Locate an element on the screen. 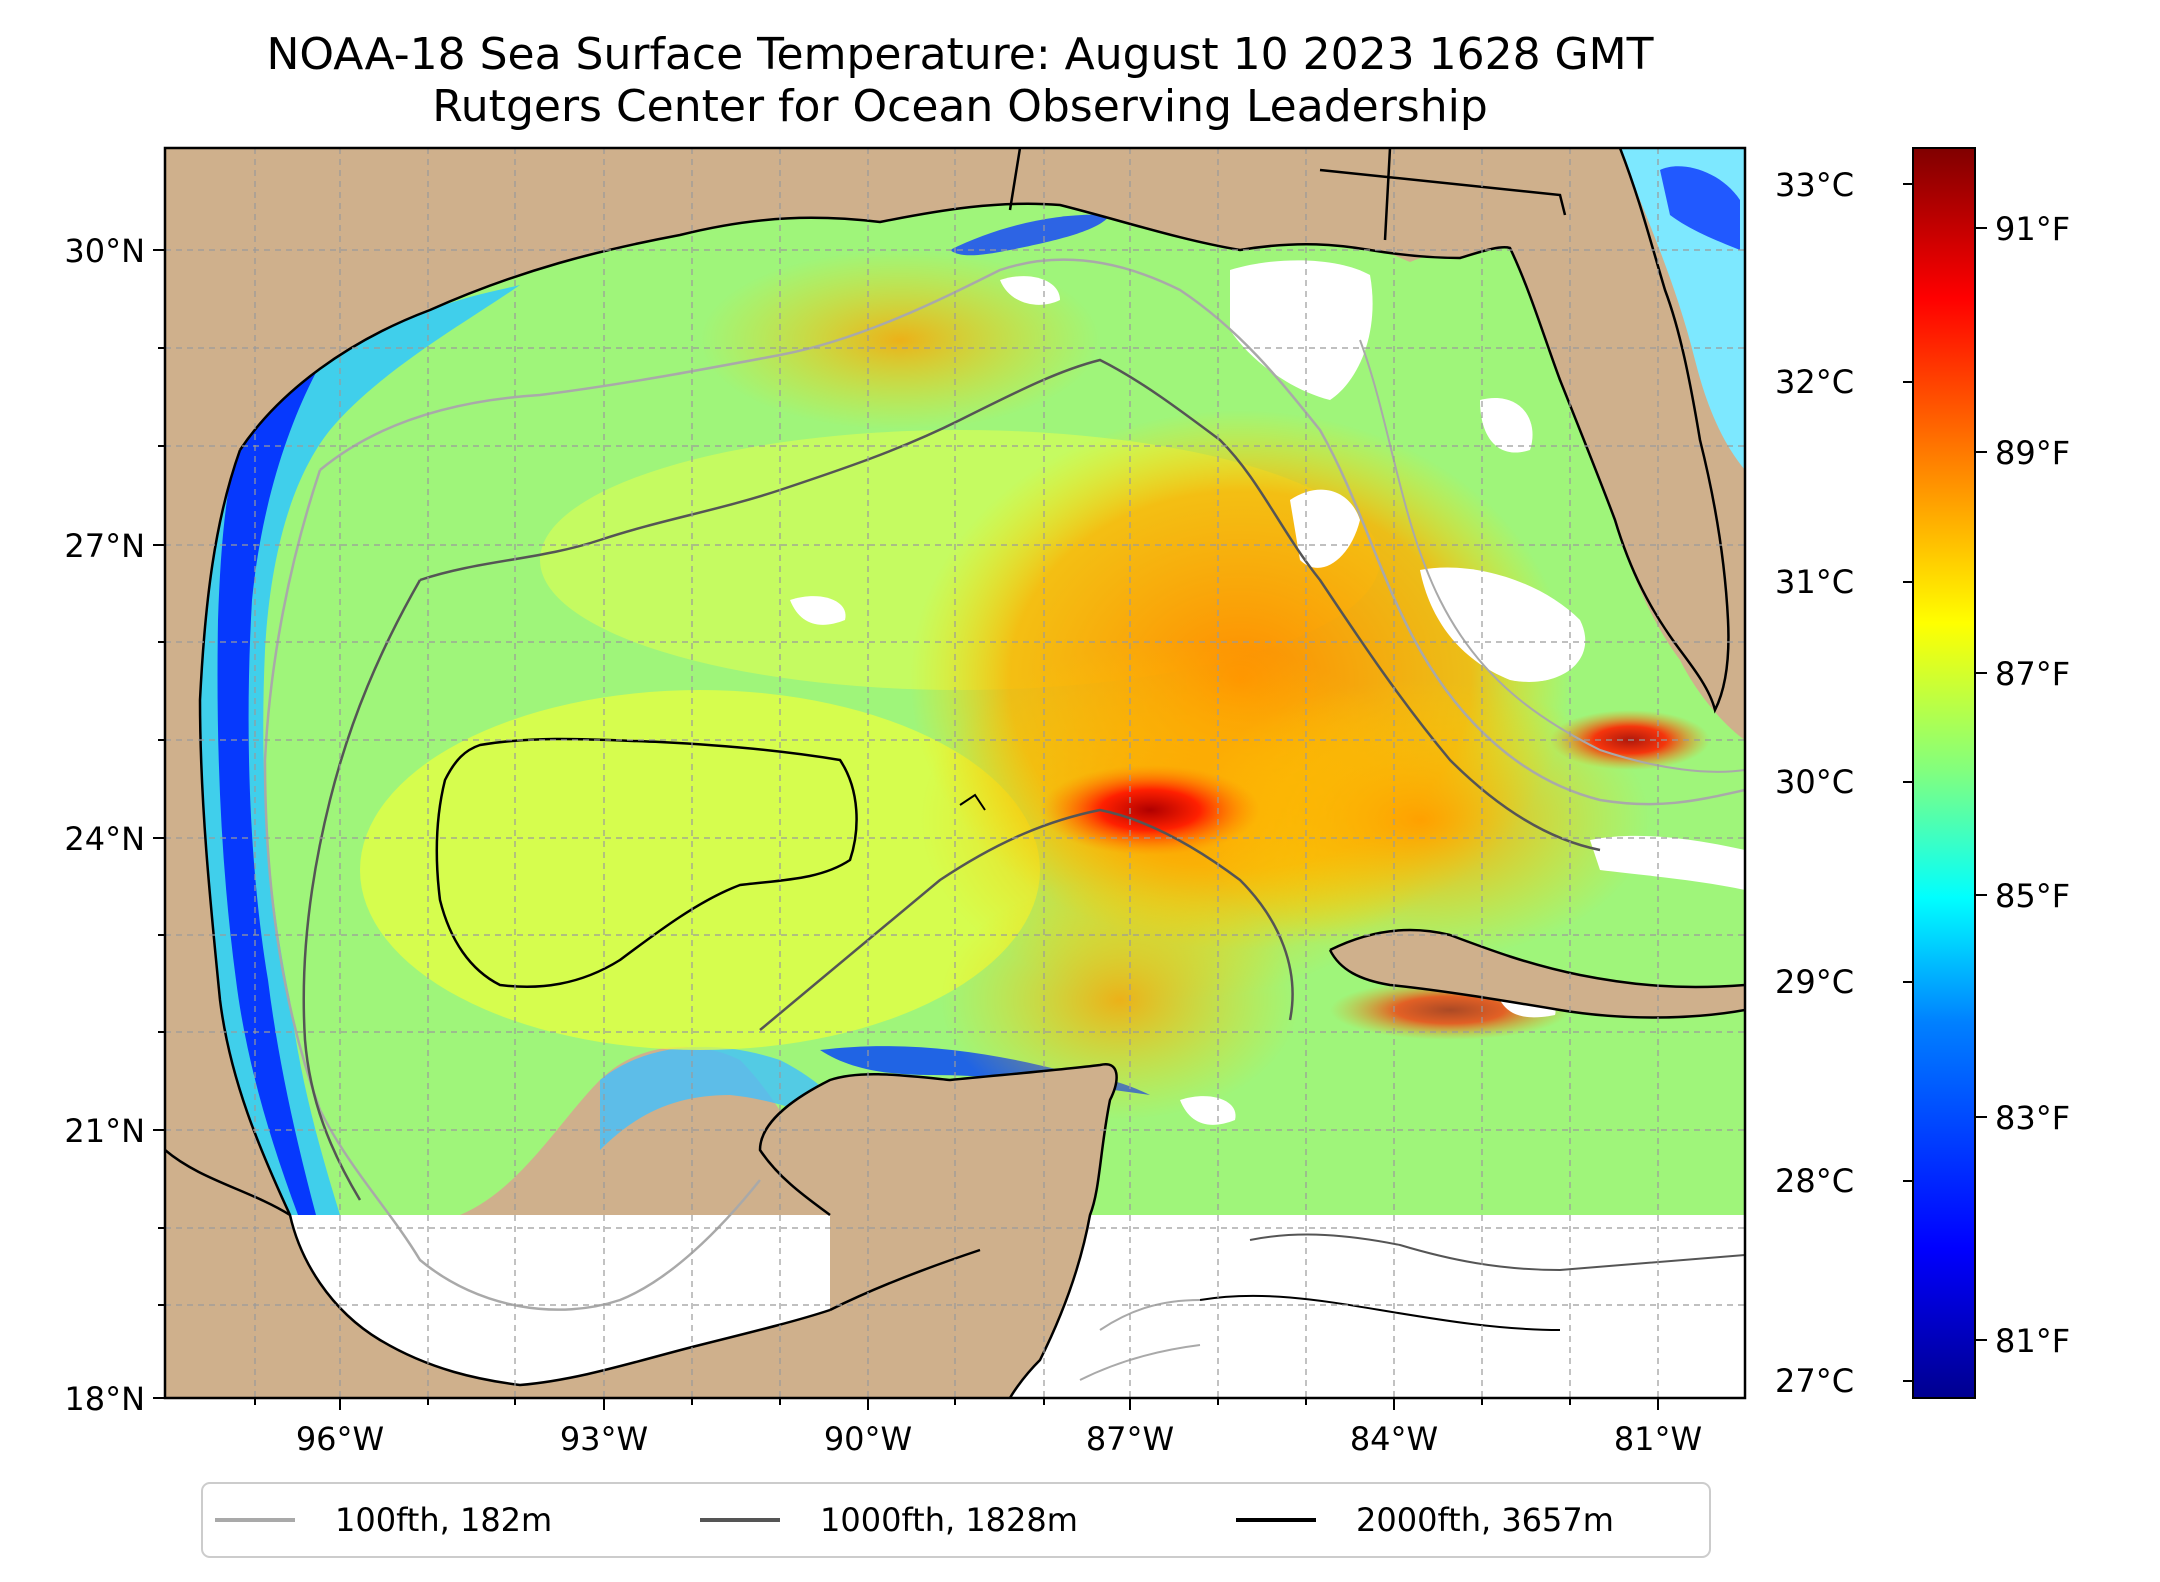 The image size is (2160, 1582). lon-label-87w: 87°W is located at coordinates (1130, 1439).